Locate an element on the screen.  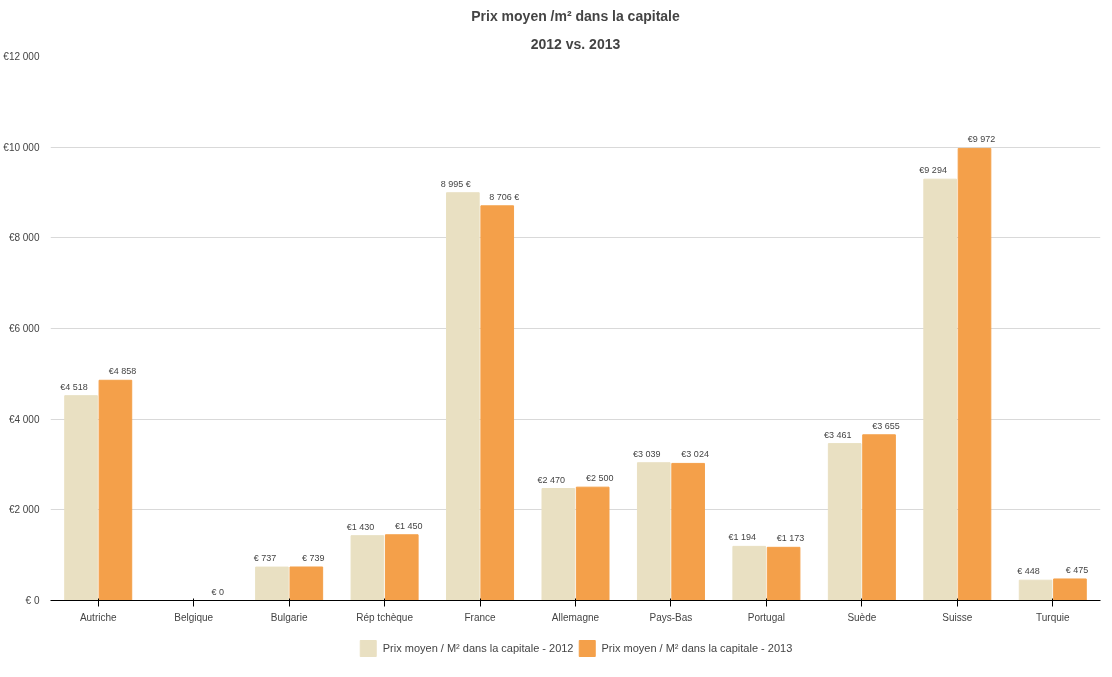
data-label: € 0 is located at coordinates (218, 591).